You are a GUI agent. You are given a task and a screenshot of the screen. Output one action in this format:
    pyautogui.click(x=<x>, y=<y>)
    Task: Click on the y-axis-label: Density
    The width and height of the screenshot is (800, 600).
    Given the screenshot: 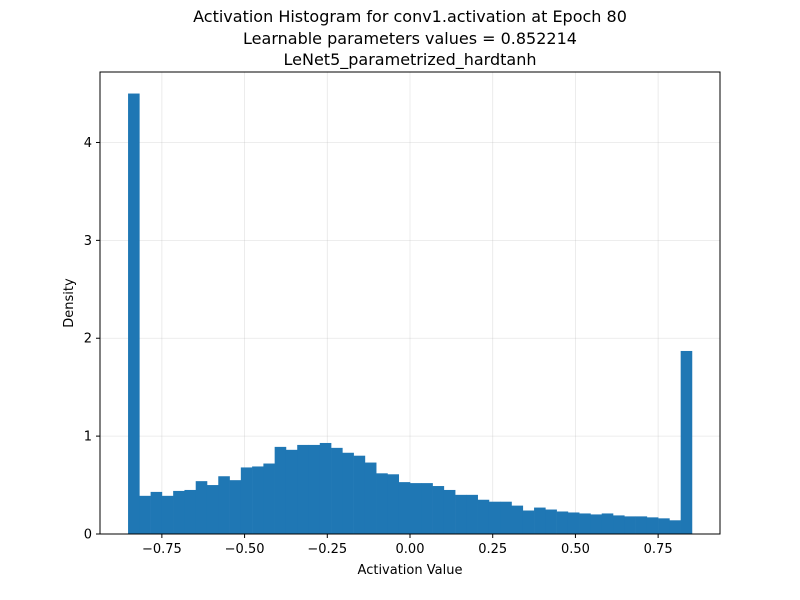 What is the action you would take?
    pyautogui.click(x=69, y=303)
    